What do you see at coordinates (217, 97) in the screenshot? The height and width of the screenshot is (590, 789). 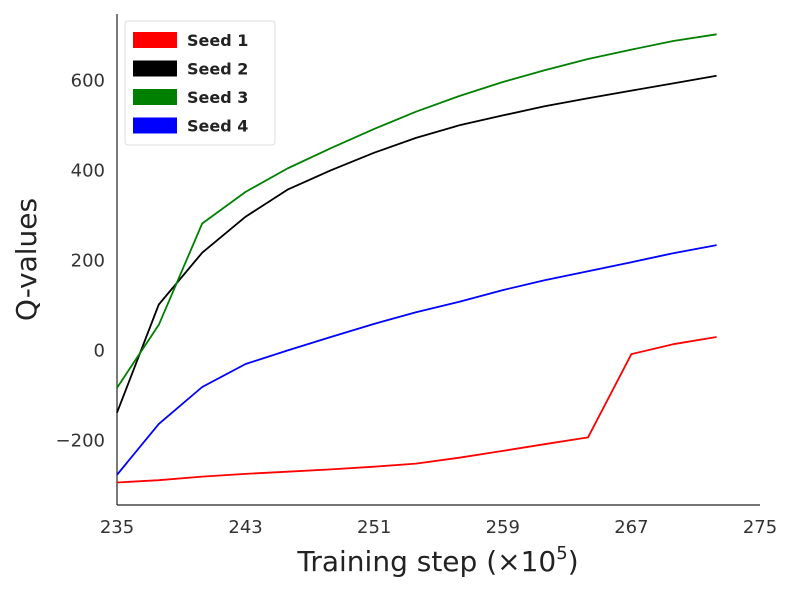 I see `legend-label-seed-3: Seed 3` at bounding box center [217, 97].